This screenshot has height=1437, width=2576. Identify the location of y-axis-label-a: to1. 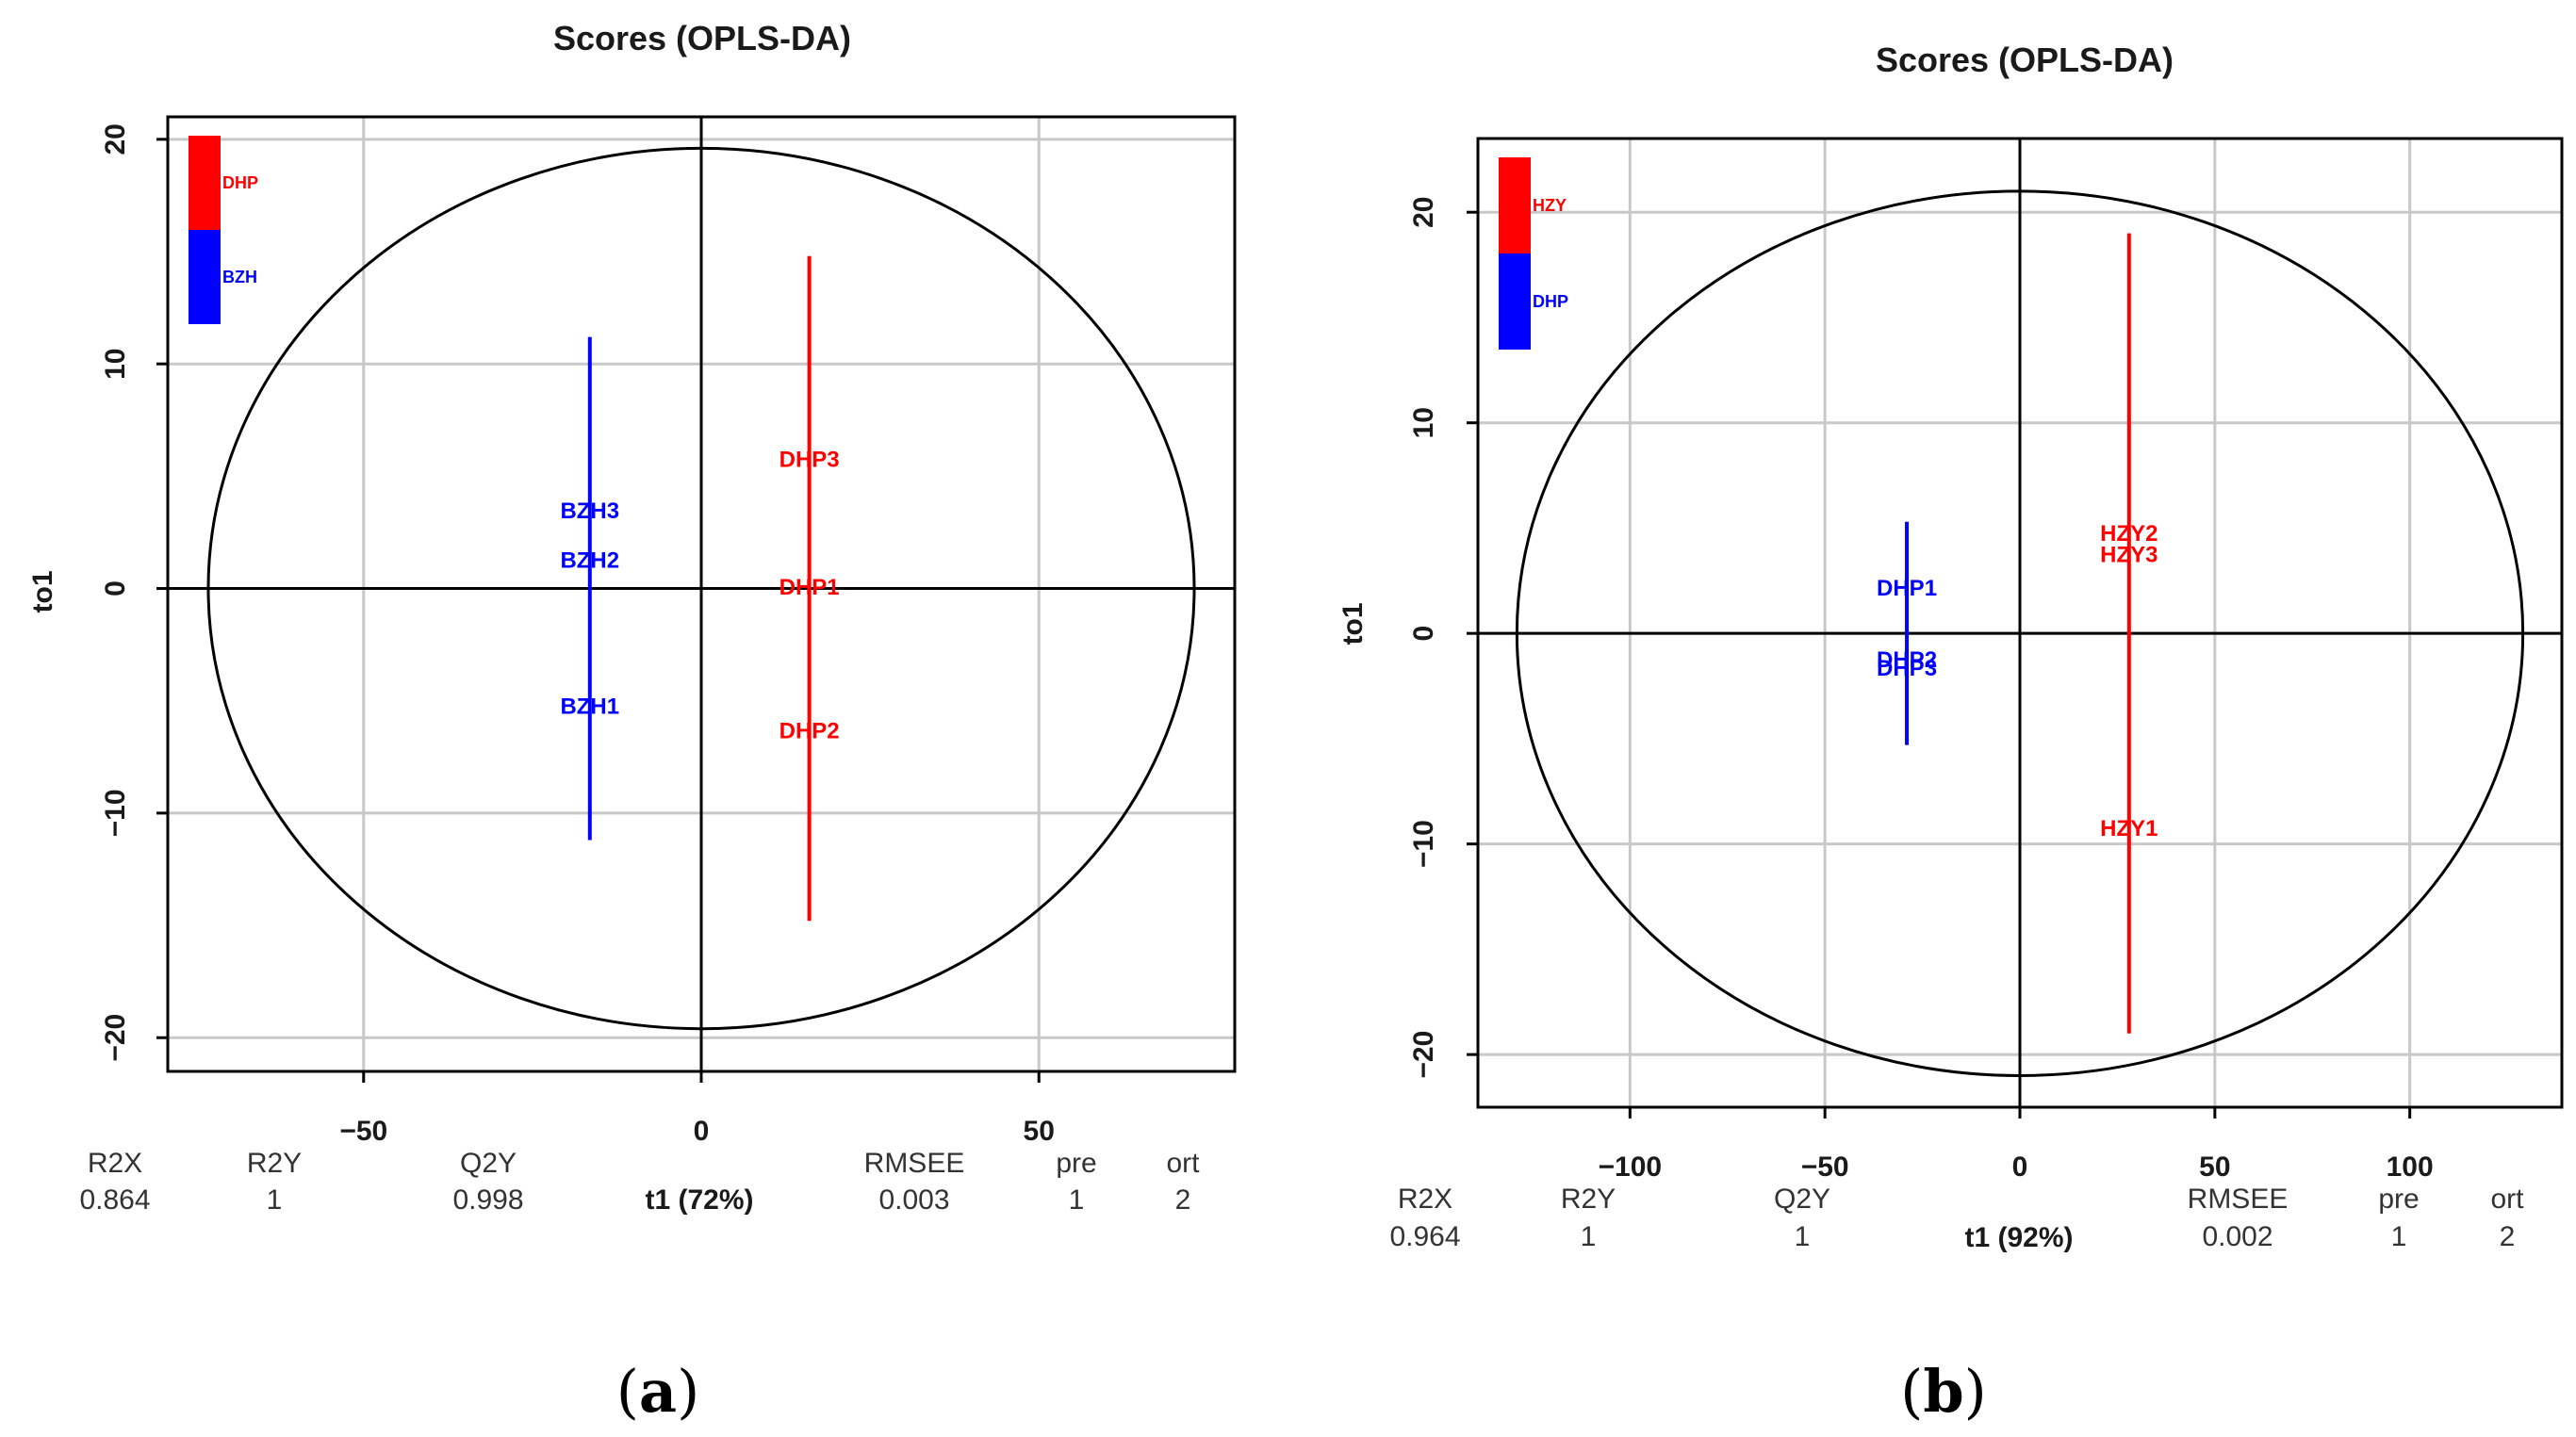
(42, 592).